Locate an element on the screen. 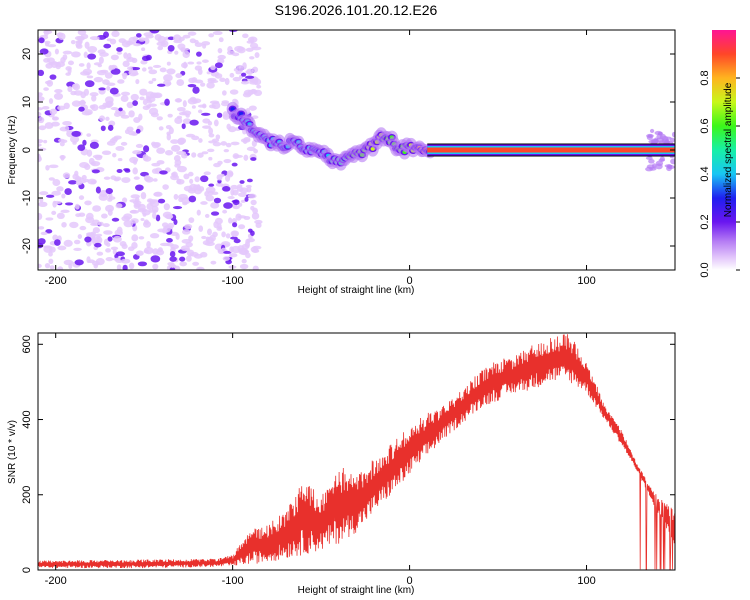  heatmap-band-core is located at coordinates (551, 150).